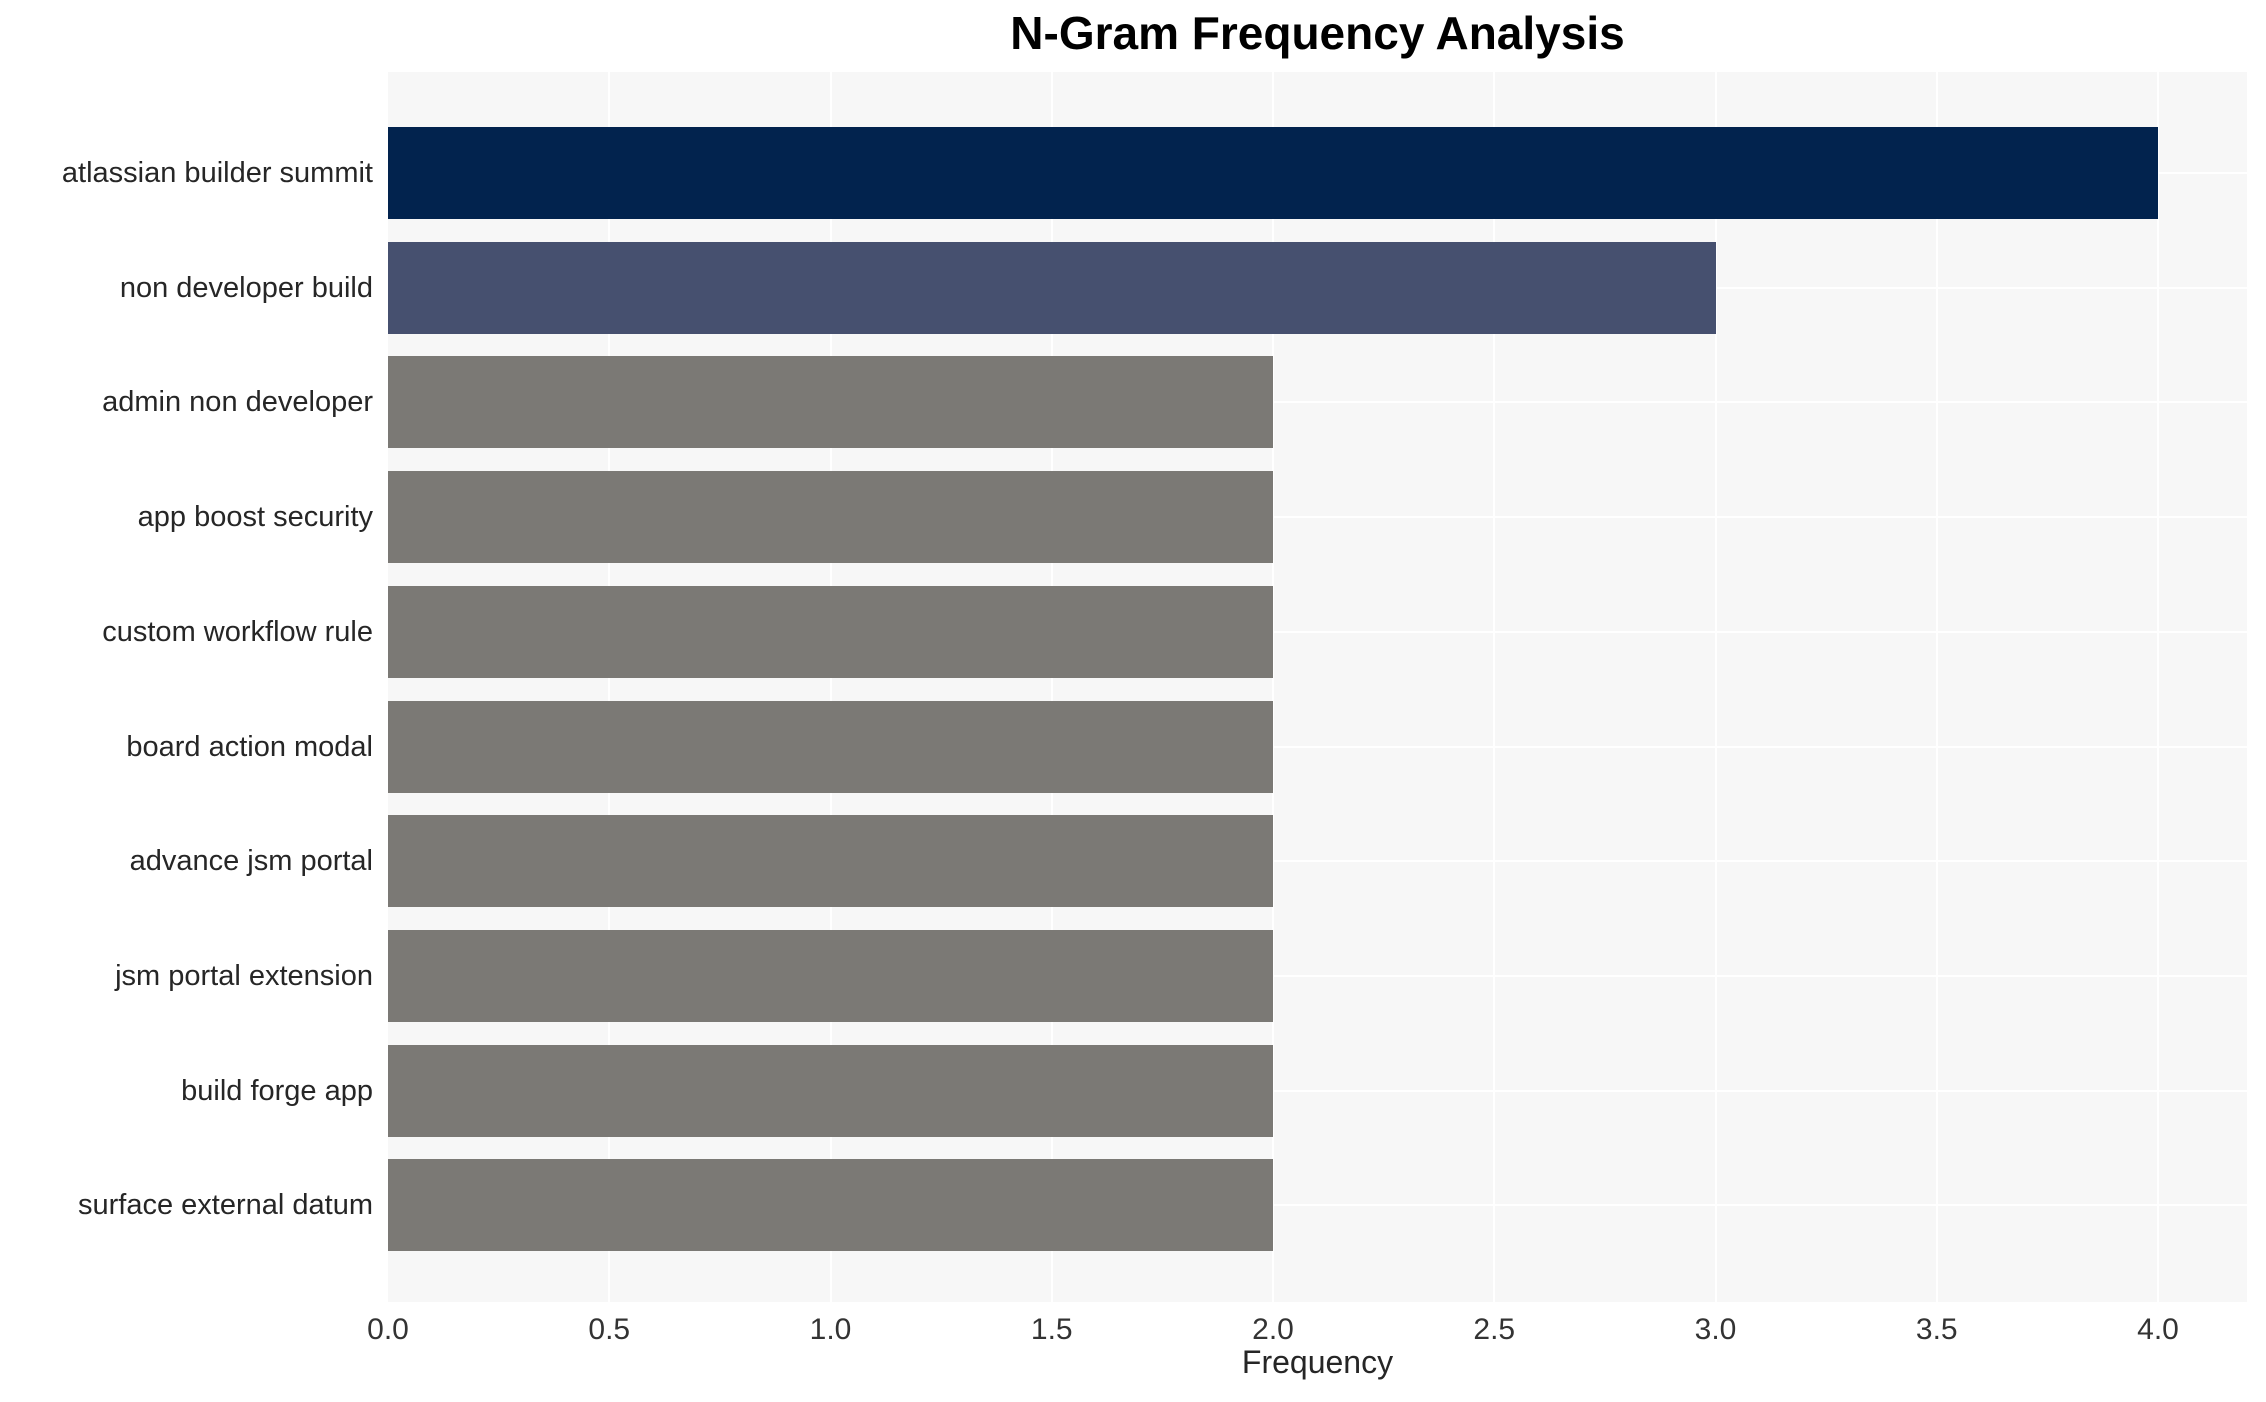 Image resolution: width=2266 pixels, height=1402 pixels. What do you see at coordinates (249, 746) in the screenshot?
I see `category-label: board action modal` at bounding box center [249, 746].